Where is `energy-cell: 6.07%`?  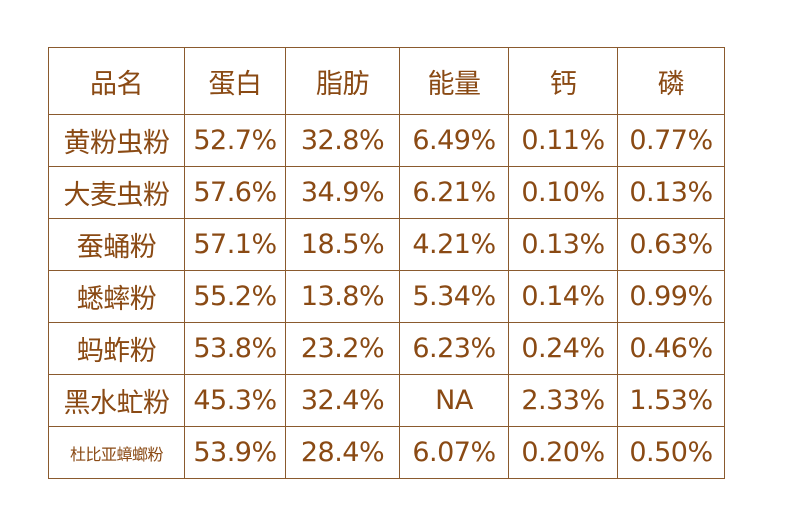 energy-cell: 6.07% is located at coordinates (454, 452).